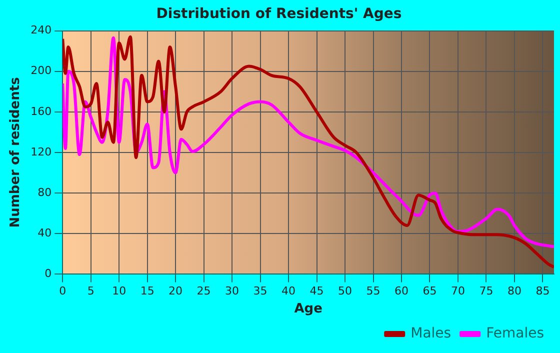 This screenshot has height=353, width=560. I want to click on x-tick-label: 10, so click(119, 291).